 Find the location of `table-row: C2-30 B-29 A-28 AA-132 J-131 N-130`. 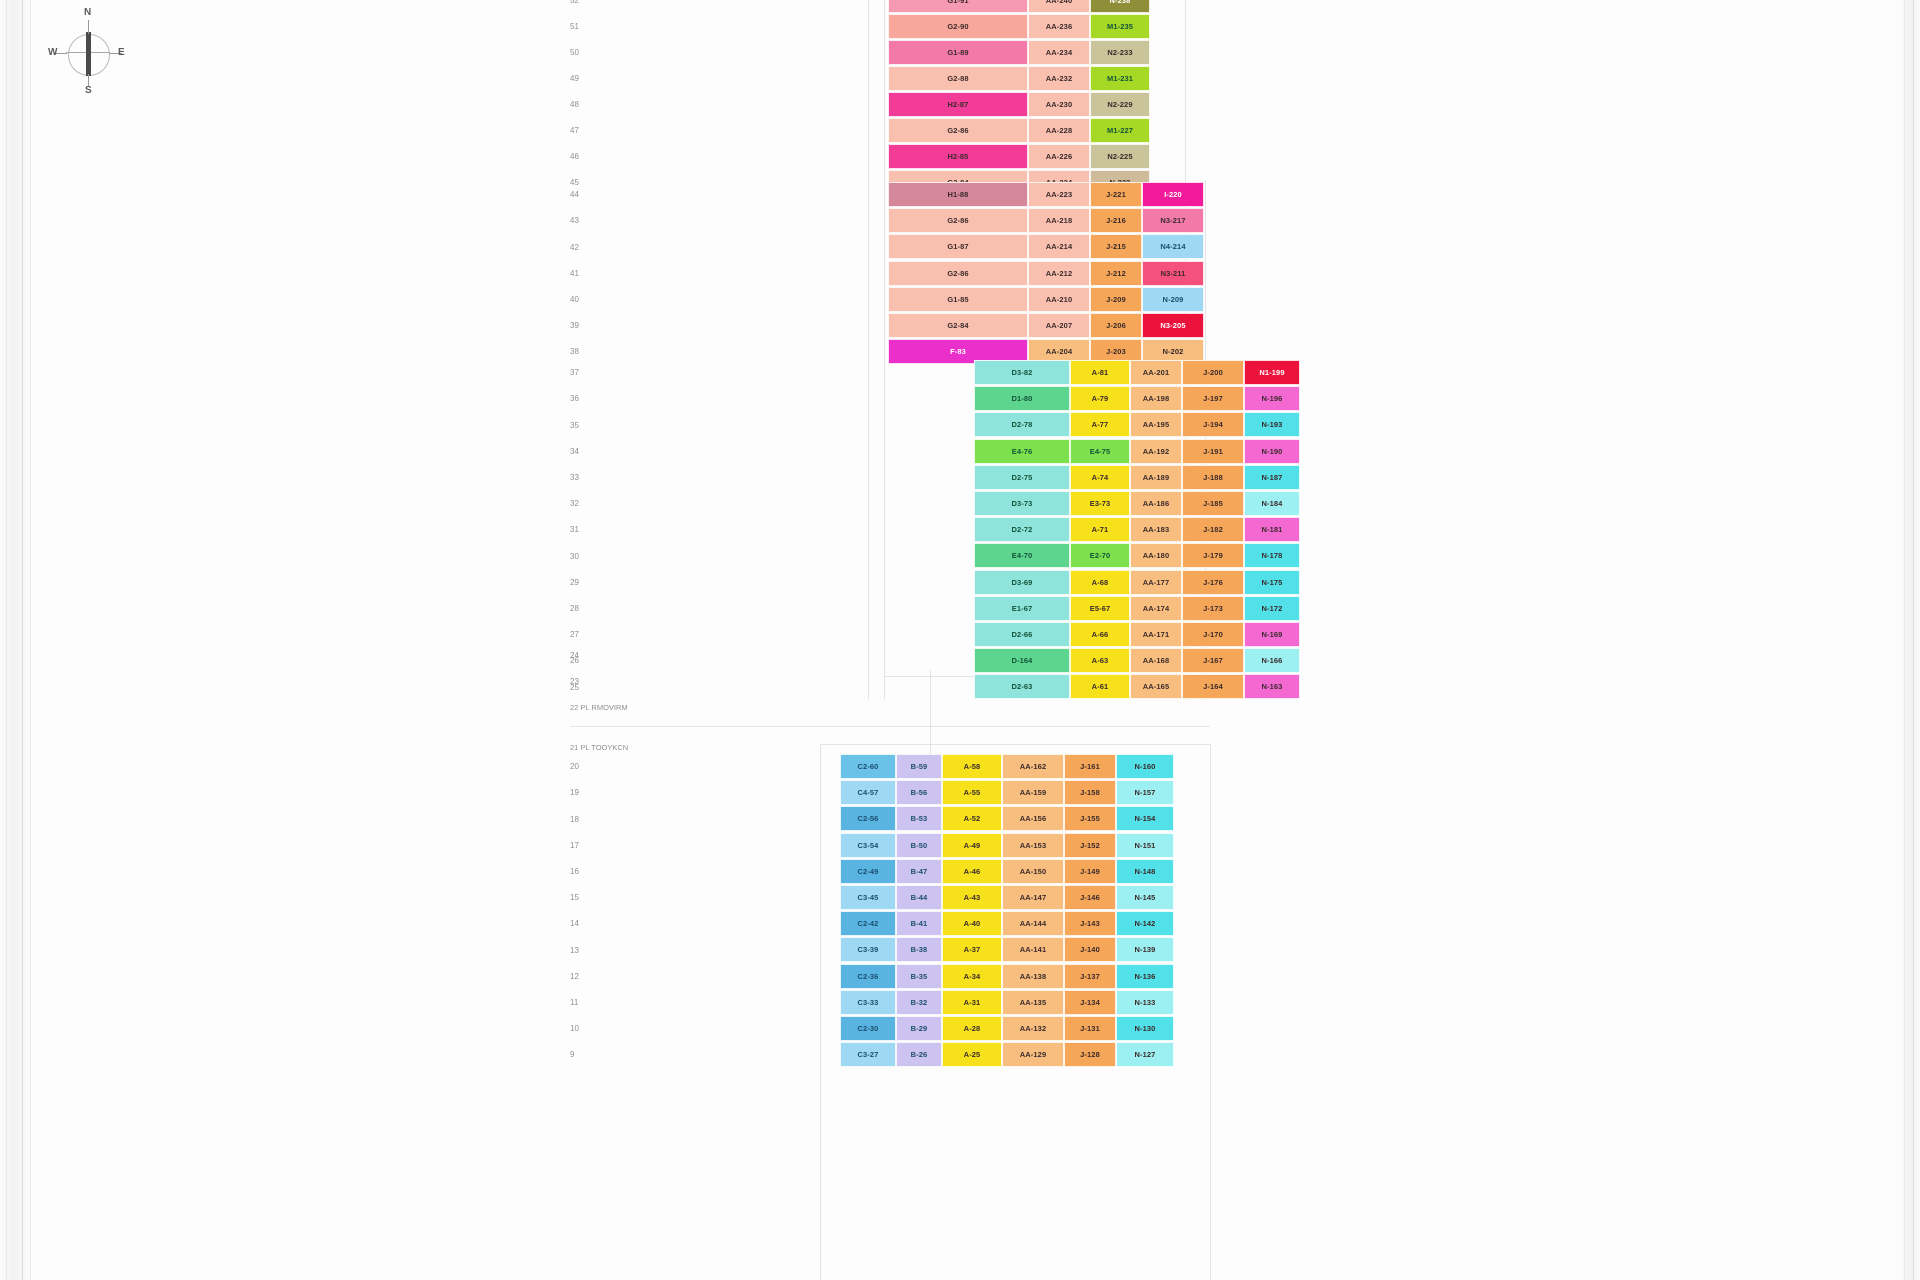

table-row: C2-30 B-29 A-28 AA-132 J-131 N-130 is located at coordinates (1007, 1028).